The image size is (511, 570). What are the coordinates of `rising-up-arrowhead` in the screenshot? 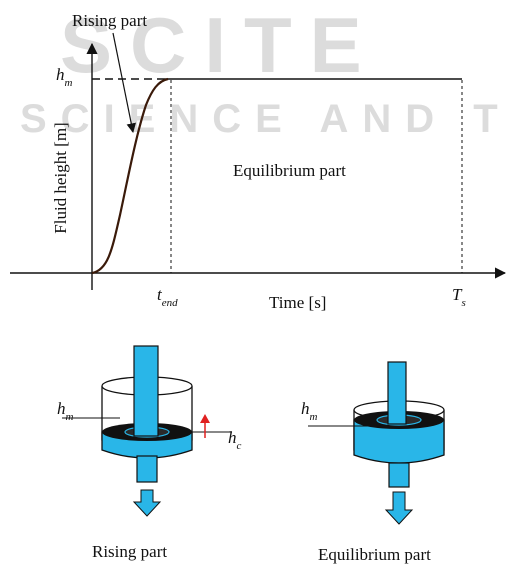 It's located at (205, 418).